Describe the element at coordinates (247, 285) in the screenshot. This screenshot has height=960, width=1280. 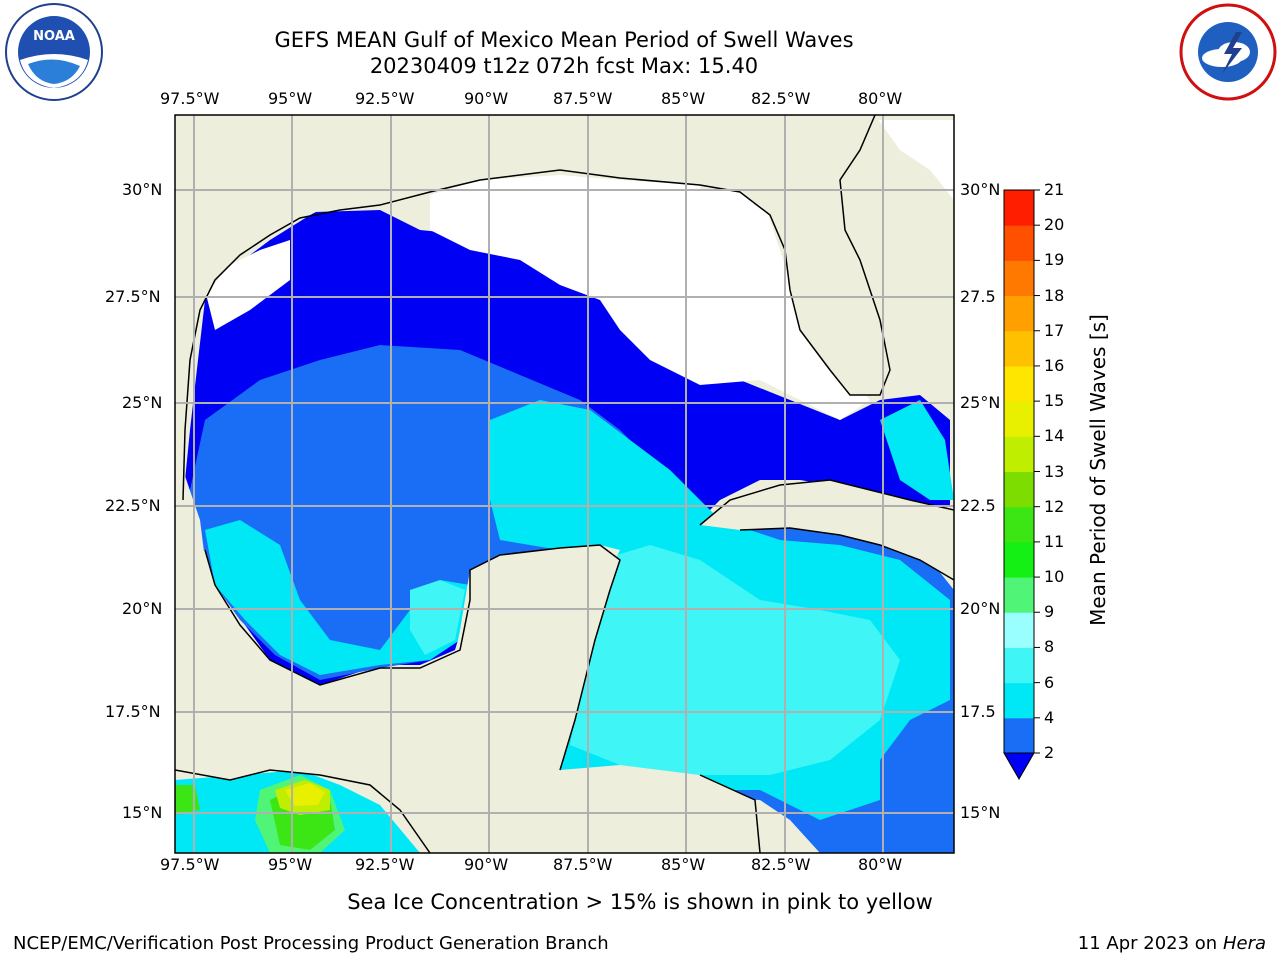
I see `texas-shelf-nodata` at that location.